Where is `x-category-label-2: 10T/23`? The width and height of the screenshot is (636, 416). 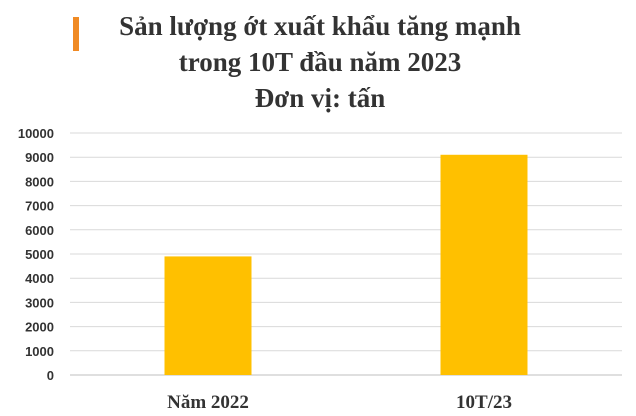
x-category-label-2: 10T/23 is located at coordinates (484, 402).